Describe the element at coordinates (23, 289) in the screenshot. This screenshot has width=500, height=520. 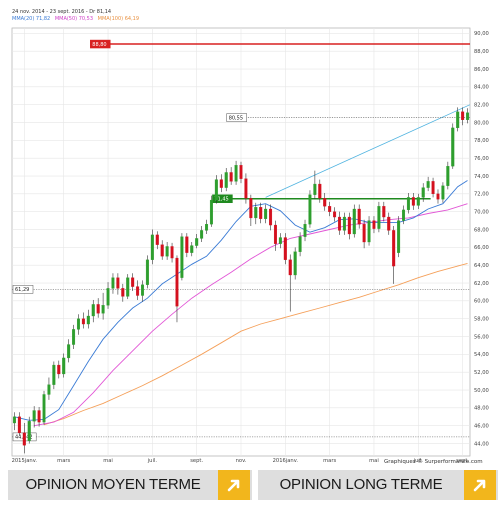
I see `mid-level-label-box` at that location.